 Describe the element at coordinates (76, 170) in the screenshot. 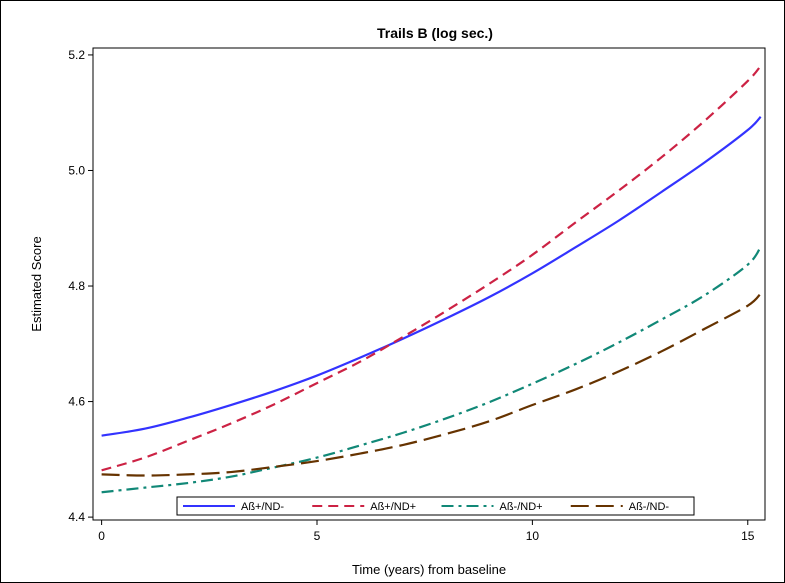

I see `y-tick-label: 5.0` at that location.